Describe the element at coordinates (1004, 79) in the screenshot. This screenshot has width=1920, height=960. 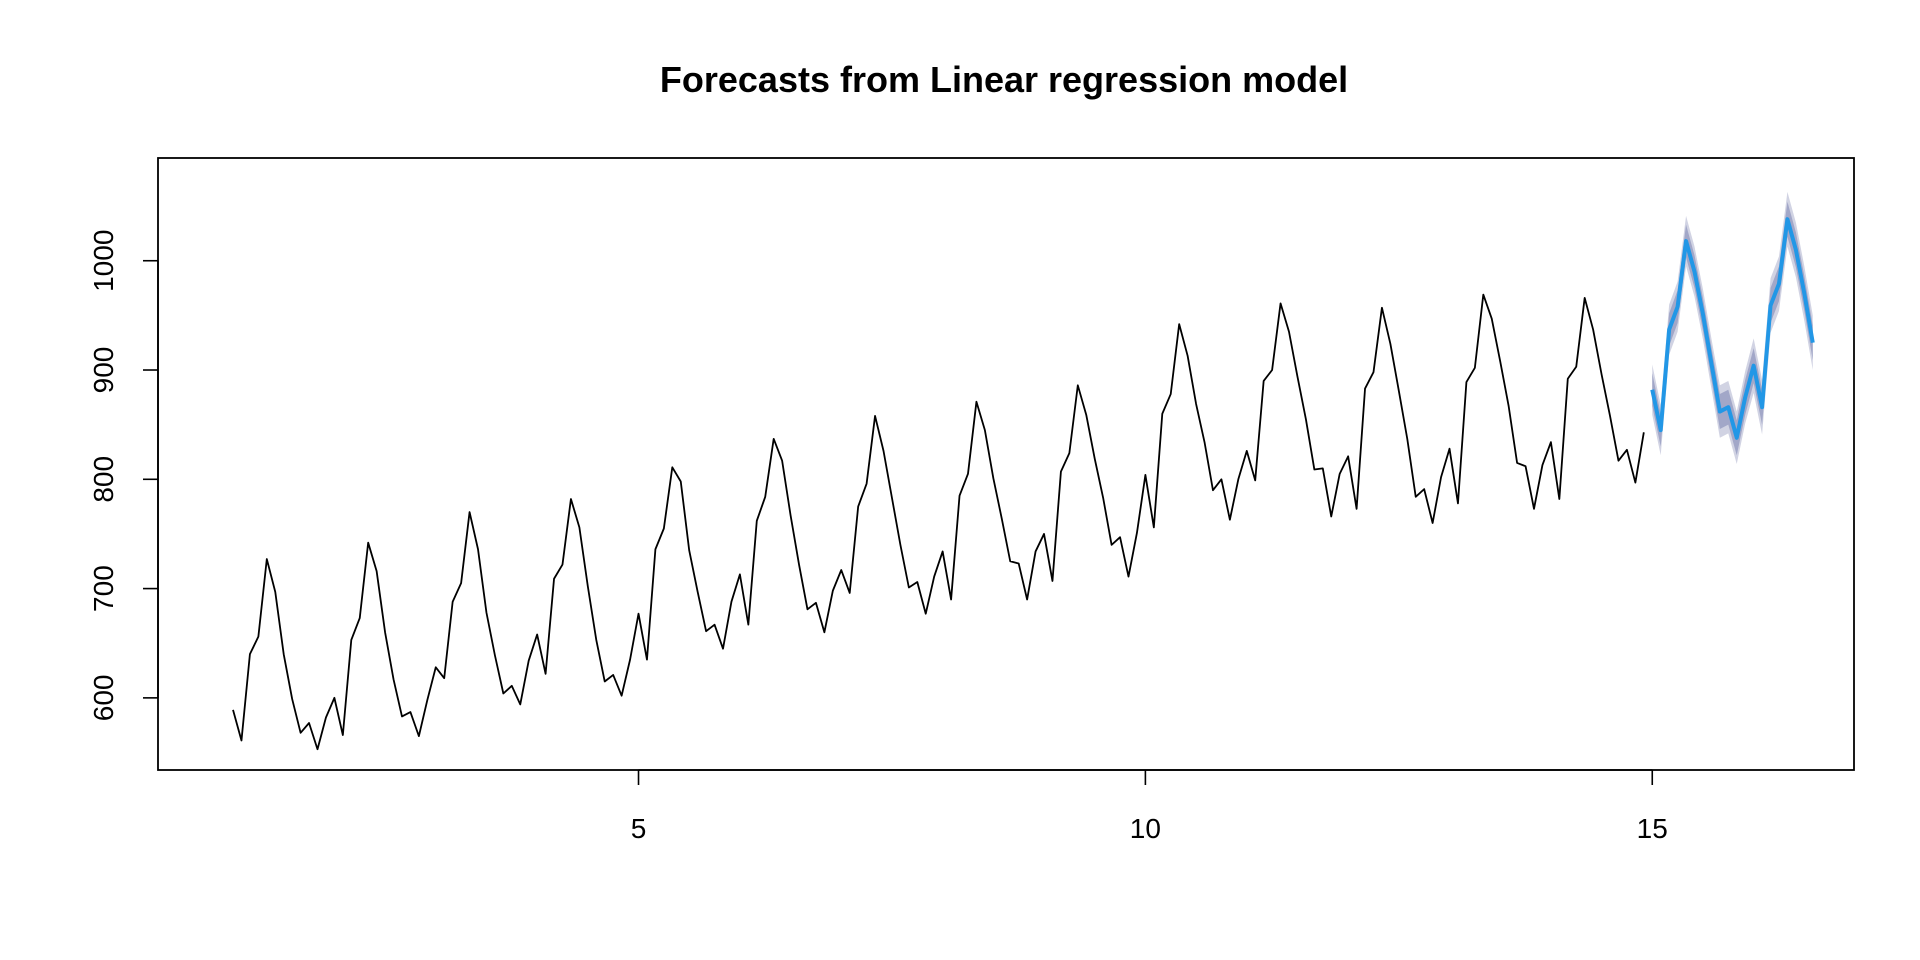
I see `chart-title: Forecasts from Linear regression model` at that location.